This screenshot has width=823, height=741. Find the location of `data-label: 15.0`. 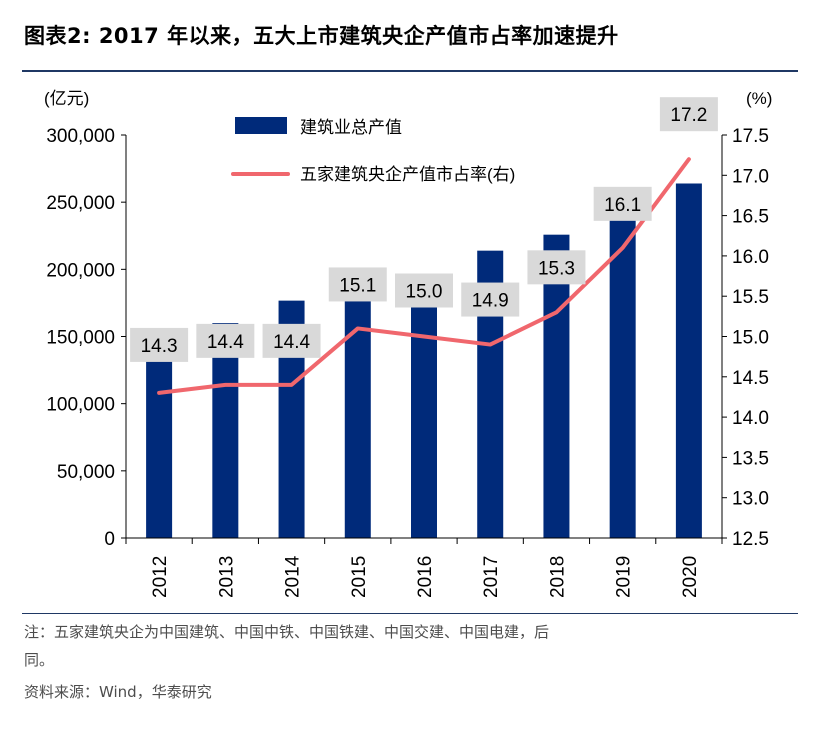

data-label: 15.0 is located at coordinates (424, 292).